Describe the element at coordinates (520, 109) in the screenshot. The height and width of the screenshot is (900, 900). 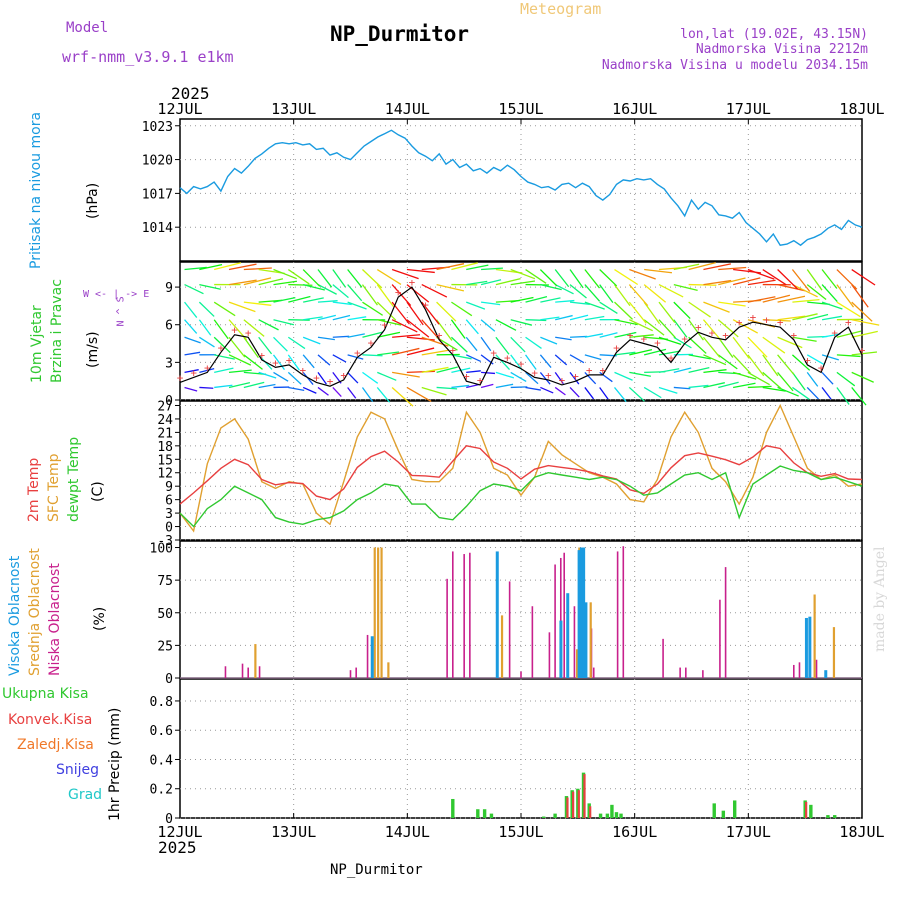
I see `x-tick-label-top: 15JUL` at that location.